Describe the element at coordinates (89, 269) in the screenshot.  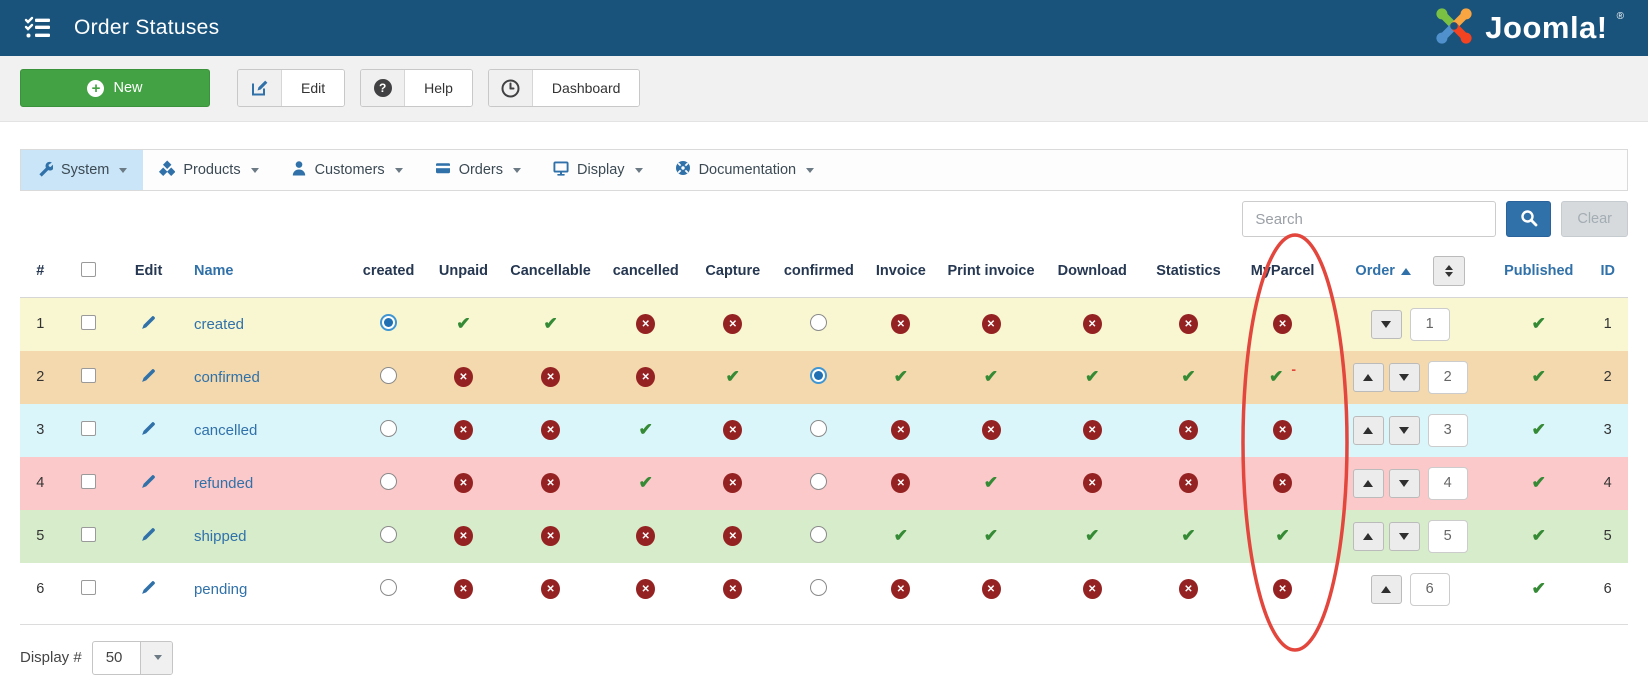
I see `select-all-checkbox` at that location.